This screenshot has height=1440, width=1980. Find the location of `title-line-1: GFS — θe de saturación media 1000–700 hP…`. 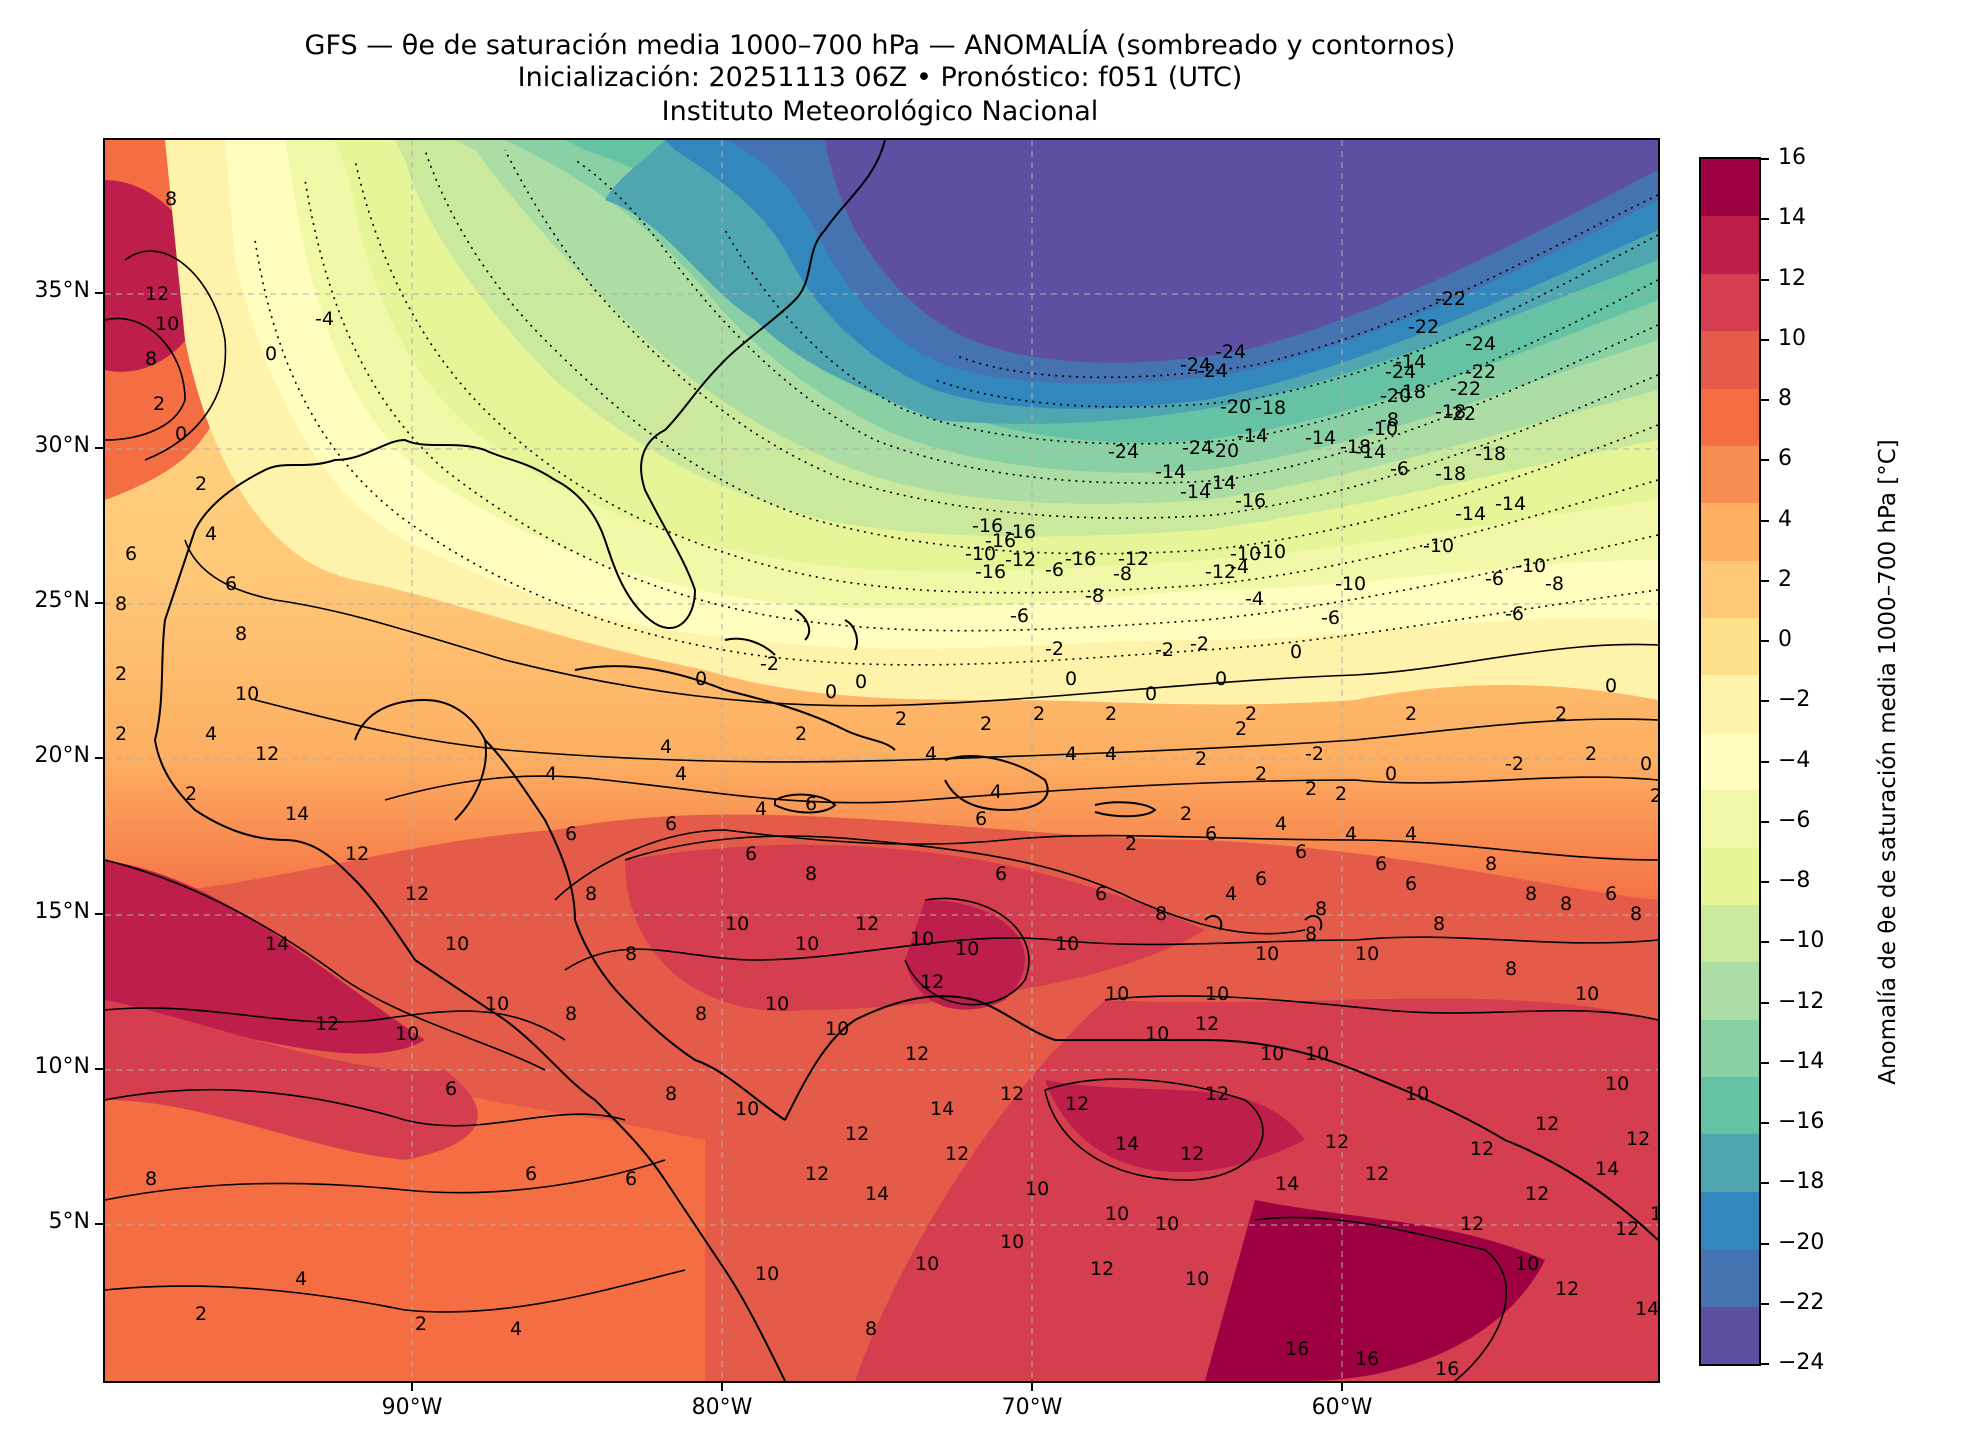

title-line-1: GFS — θe de saturación media 1000–700 hP… is located at coordinates (880, 45).